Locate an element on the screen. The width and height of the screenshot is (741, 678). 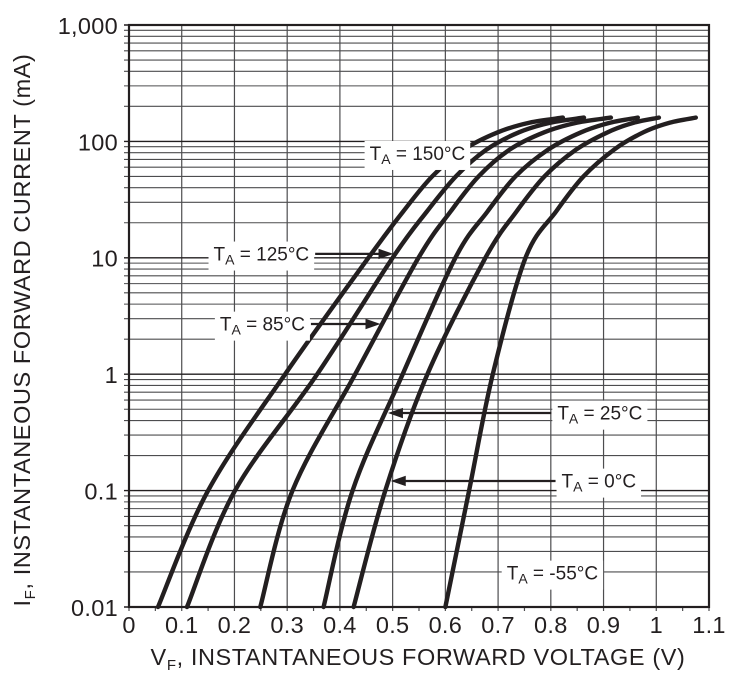
y-tick-label: 0.1 is located at coordinates (101, 492).